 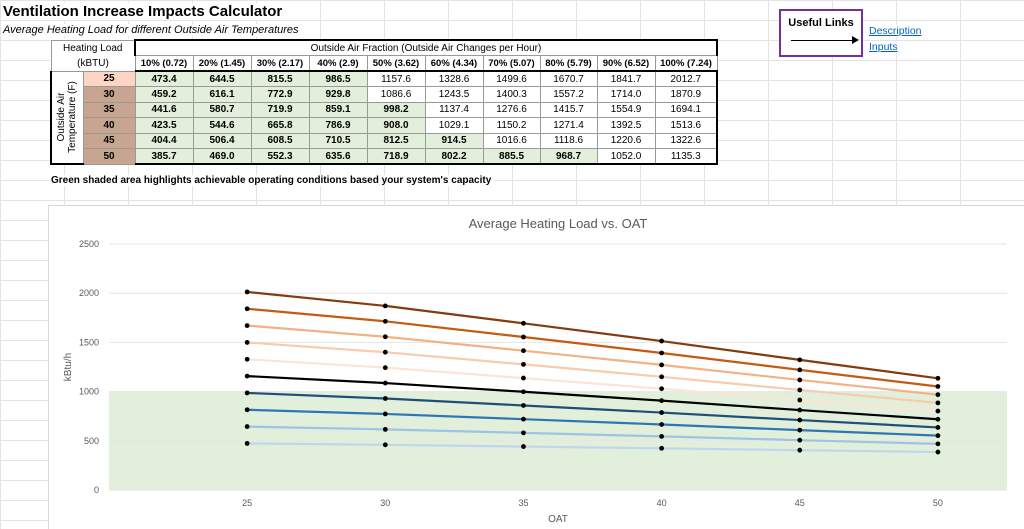 I want to click on table-cell: 1670.7, so click(x=568, y=78).